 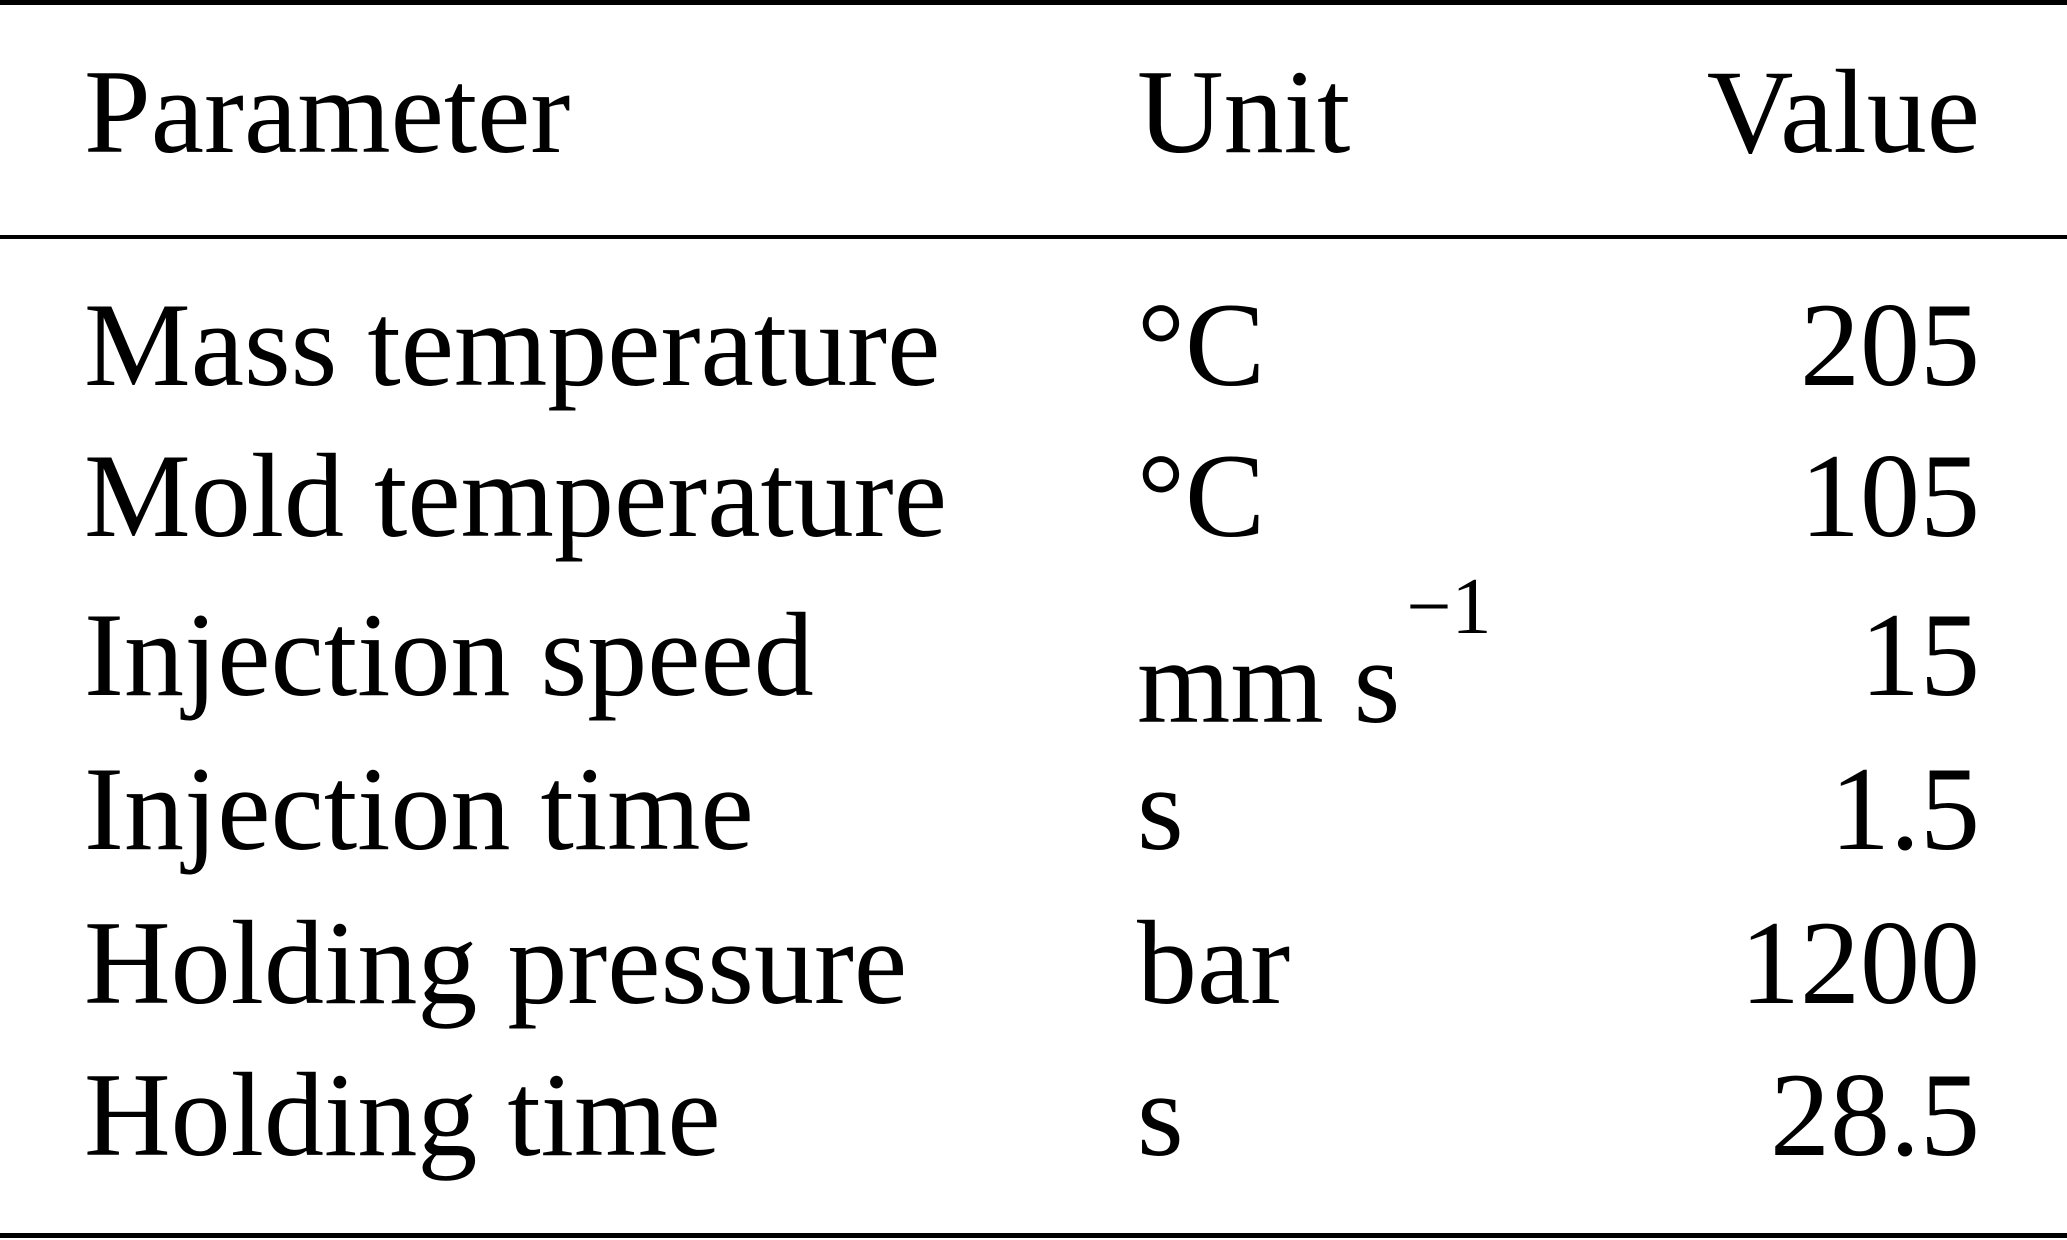 What do you see at coordinates (516, 495) in the screenshot?
I see `row-parameter: Mold temperature` at bounding box center [516, 495].